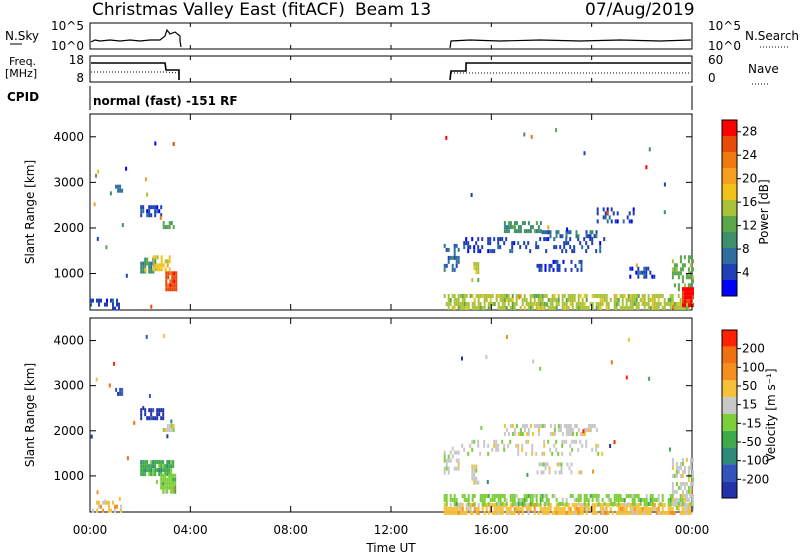  I want to click on power-ytick-label: 2000, so click(68, 228).